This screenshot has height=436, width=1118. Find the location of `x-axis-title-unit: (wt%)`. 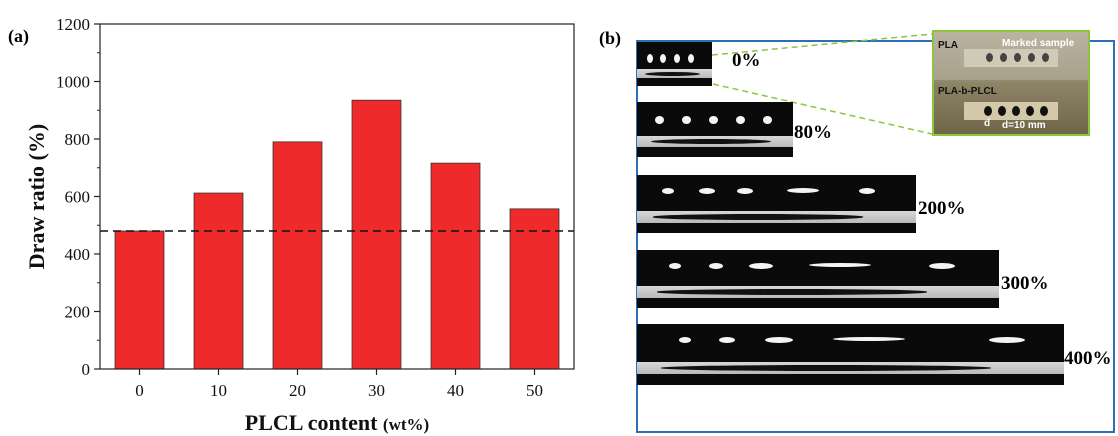

x-axis-title-unit: (wt%) is located at coordinates (406, 424).